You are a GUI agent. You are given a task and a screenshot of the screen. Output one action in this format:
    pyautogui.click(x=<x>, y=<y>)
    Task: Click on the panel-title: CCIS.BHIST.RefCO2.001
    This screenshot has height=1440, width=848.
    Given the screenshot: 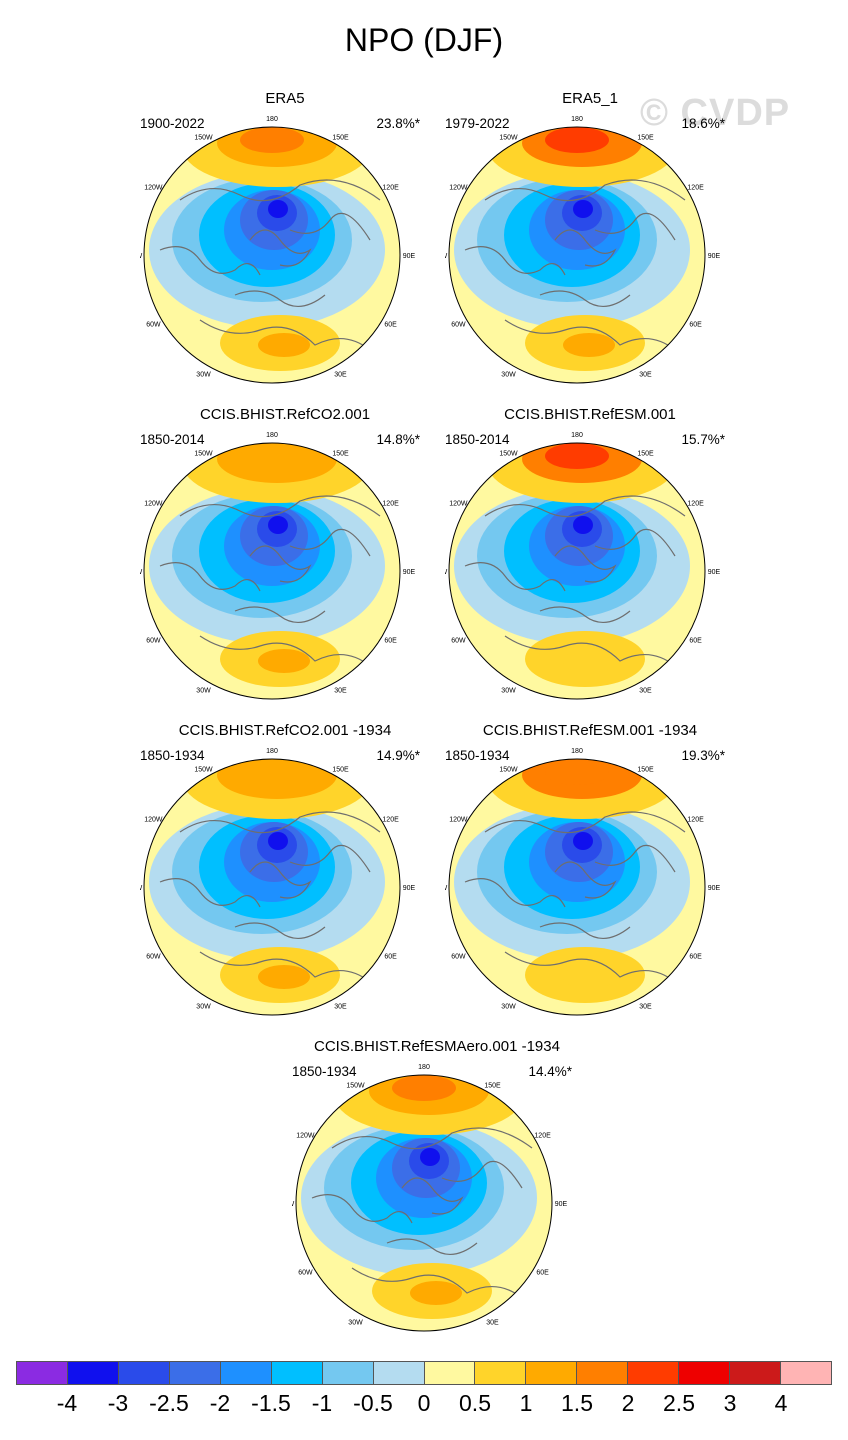 What is the action you would take?
    pyautogui.click(x=285, y=414)
    